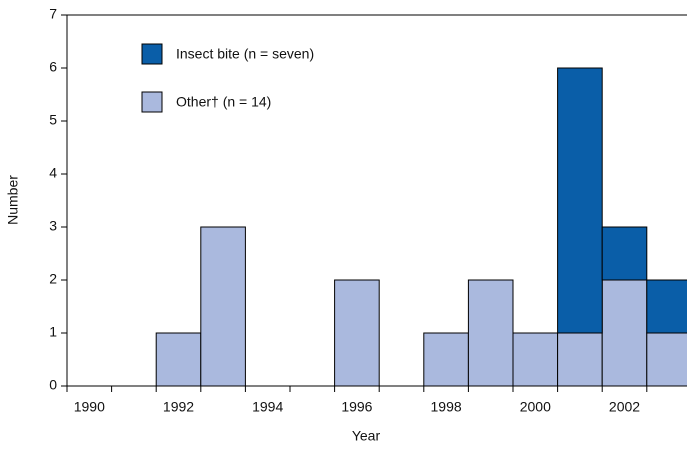 The width and height of the screenshot is (687, 450). I want to click on y-tick-label: 0, so click(53, 385).